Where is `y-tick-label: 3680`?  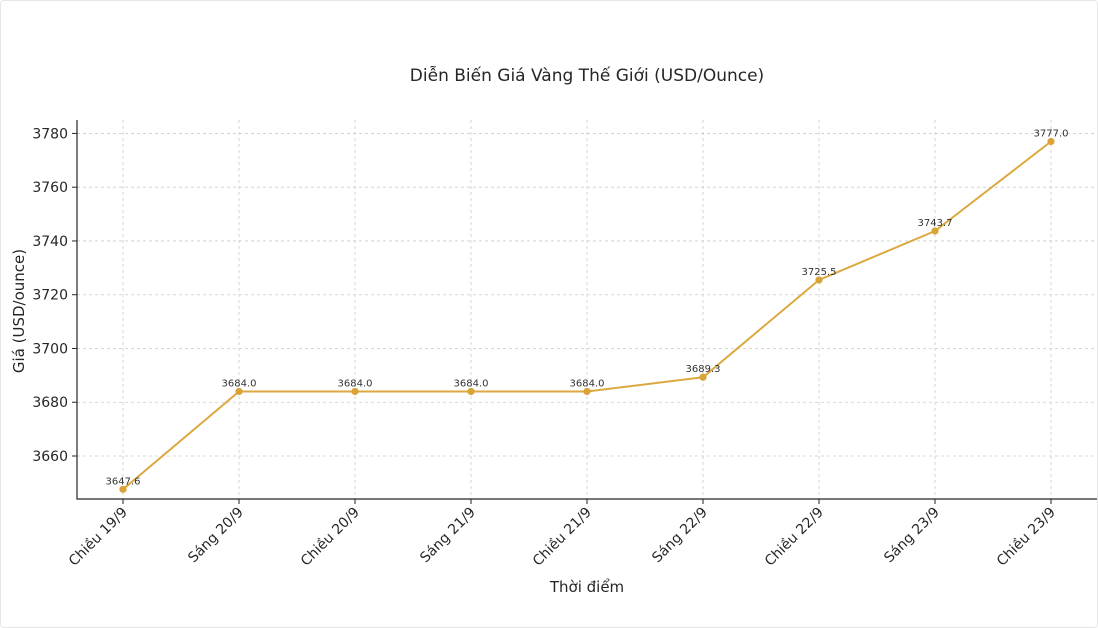 y-tick-label: 3680 is located at coordinates (50, 403).